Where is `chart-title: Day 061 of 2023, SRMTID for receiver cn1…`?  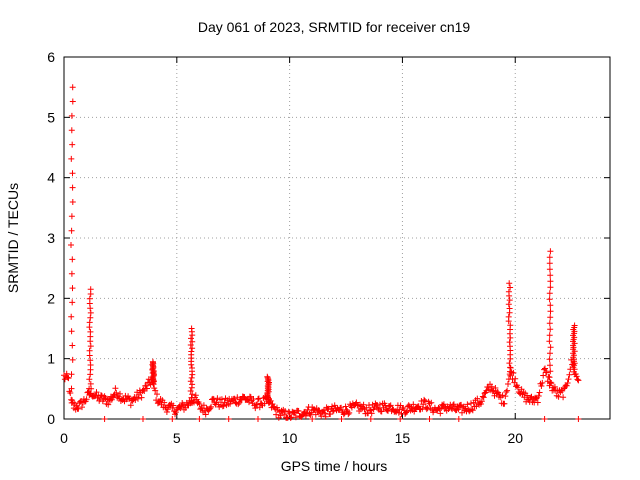 chart-title: Day 061 of 2023, SRMTID for receiver cn1… is located at coordinates (334, 27).